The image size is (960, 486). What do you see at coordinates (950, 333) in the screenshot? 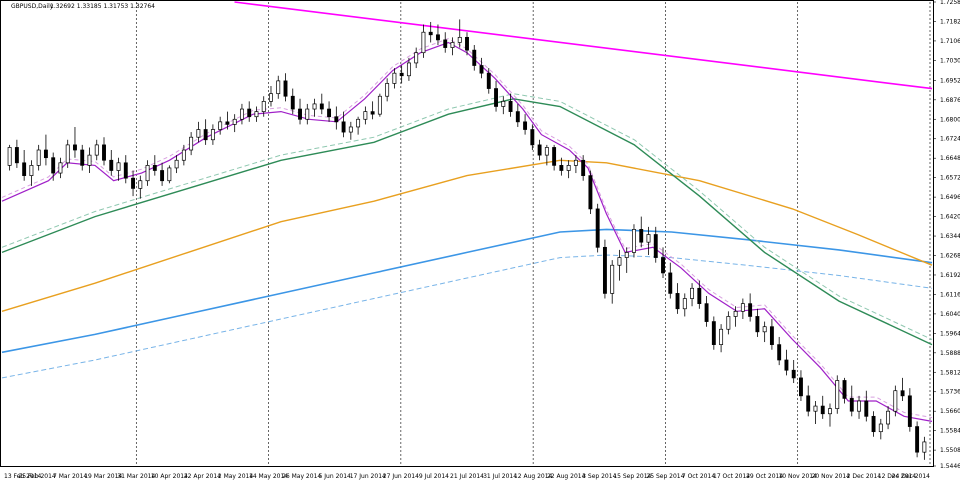
I see `y-tick-label: 1.59640` at bounding box center [950, 333].